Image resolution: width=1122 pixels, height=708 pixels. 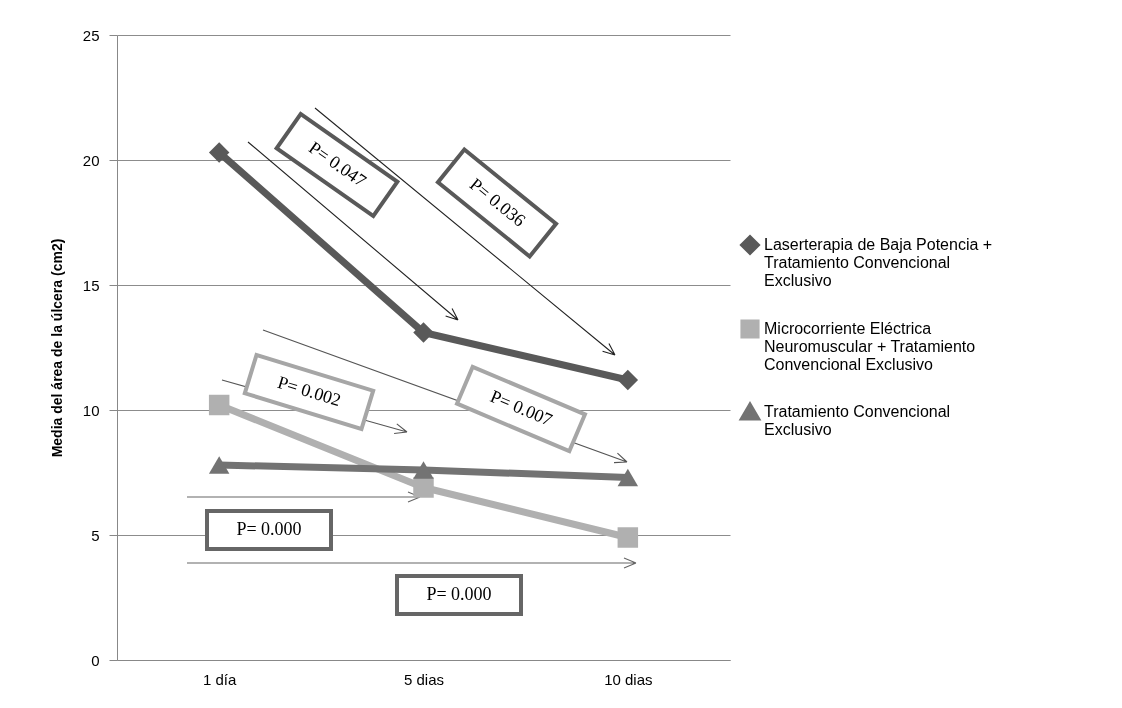 I want to click on legend-label: Laserterapia de Baja Potencia + Tratamiento Convencional Exclusivo, so click(x=878, y=262).